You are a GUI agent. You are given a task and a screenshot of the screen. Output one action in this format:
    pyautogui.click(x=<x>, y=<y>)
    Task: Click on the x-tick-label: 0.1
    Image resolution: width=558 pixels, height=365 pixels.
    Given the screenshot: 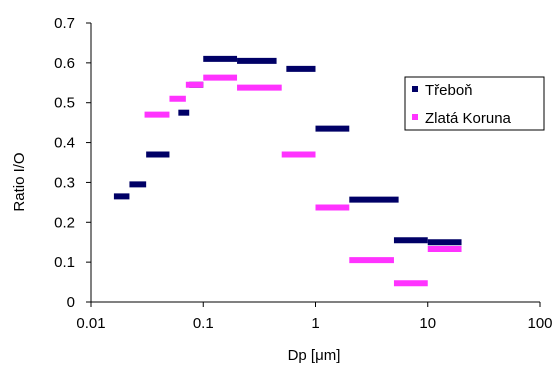 What is the action you would take?
    pyautogui.click(x=203, y=323)
    